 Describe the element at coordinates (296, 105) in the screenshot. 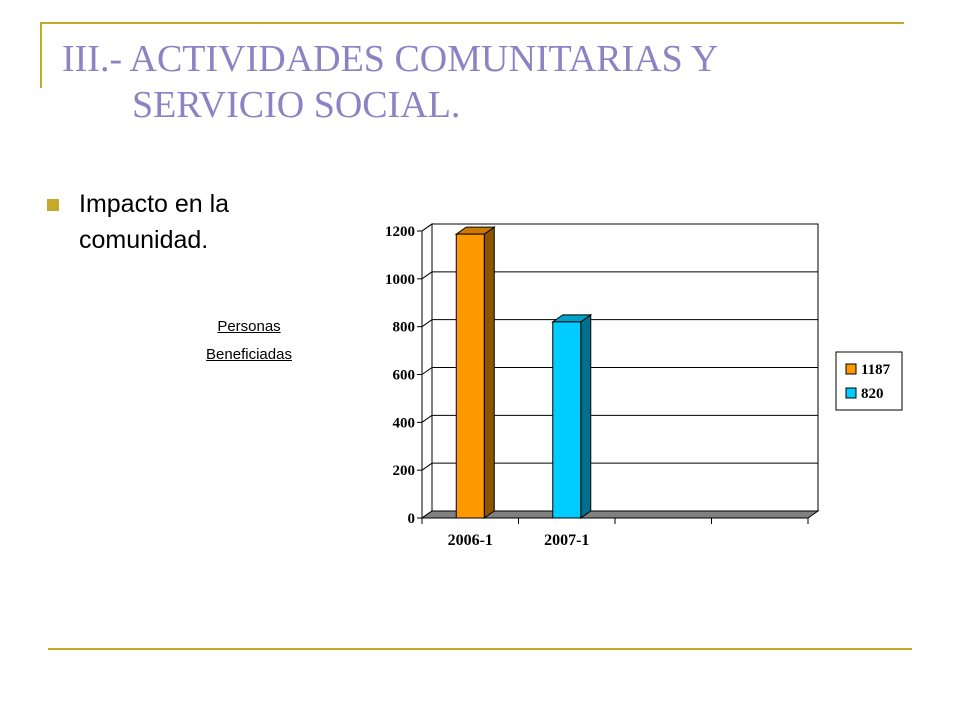

I see `slide-title-line-2: SERVICIO SOCIAL.` at that location.